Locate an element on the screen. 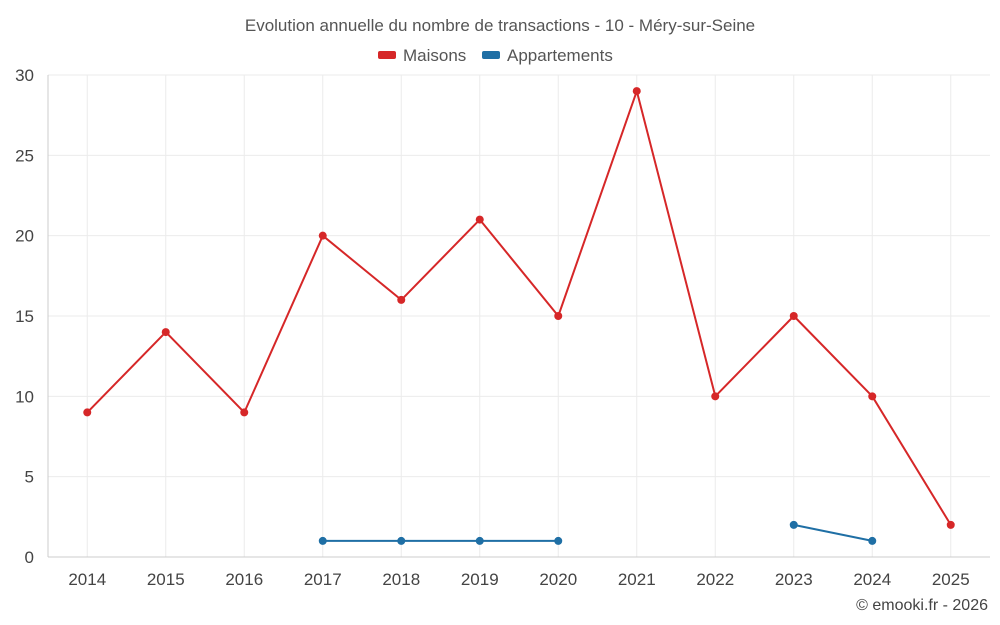  data-point-maisons-2024 is located at coordinates (872, 396).